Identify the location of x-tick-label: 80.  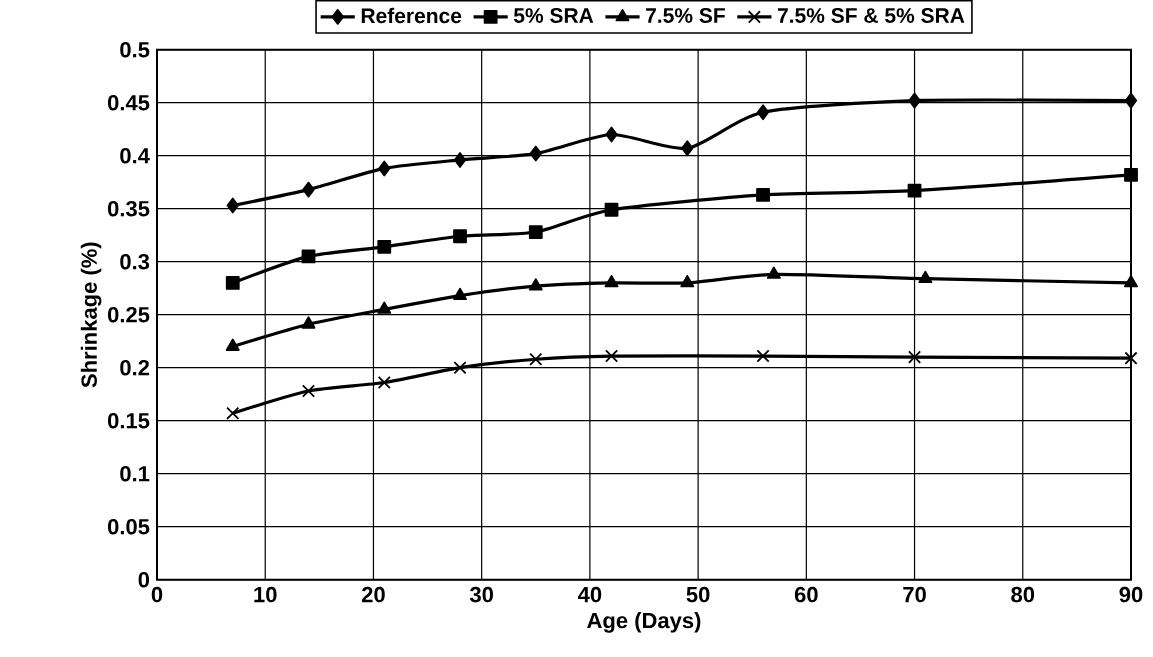
(1023, 594).